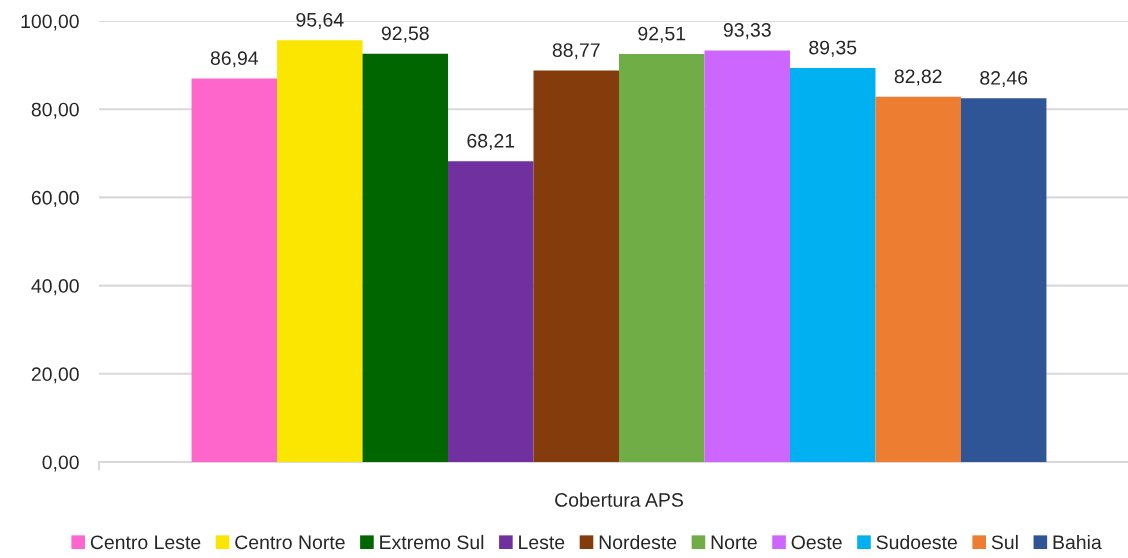 This screenshot has height=558, width=1128. Describe the element at coordinates (55, 110) in the screenshot. I see `y-tick-label: 80,00` at that location.